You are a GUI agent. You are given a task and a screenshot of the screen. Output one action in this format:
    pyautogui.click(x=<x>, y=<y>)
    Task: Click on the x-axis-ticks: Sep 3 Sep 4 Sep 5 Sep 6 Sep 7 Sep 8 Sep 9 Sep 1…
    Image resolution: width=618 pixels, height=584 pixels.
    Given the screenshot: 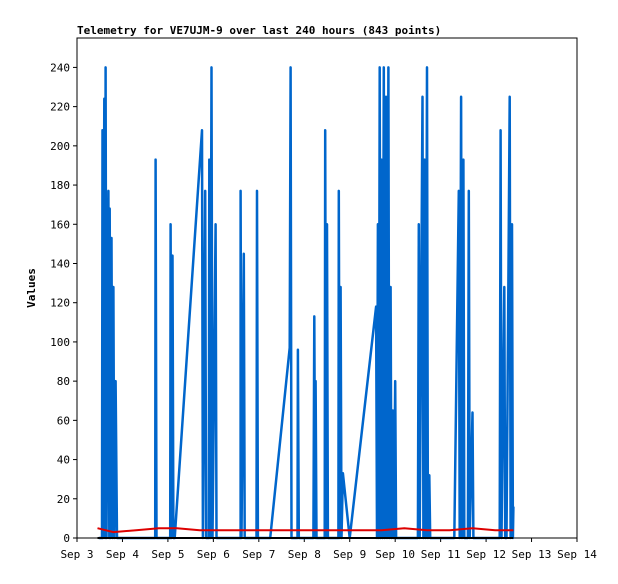 What is the action you would take?
    pyautogui.click(x=328, y=549)
    